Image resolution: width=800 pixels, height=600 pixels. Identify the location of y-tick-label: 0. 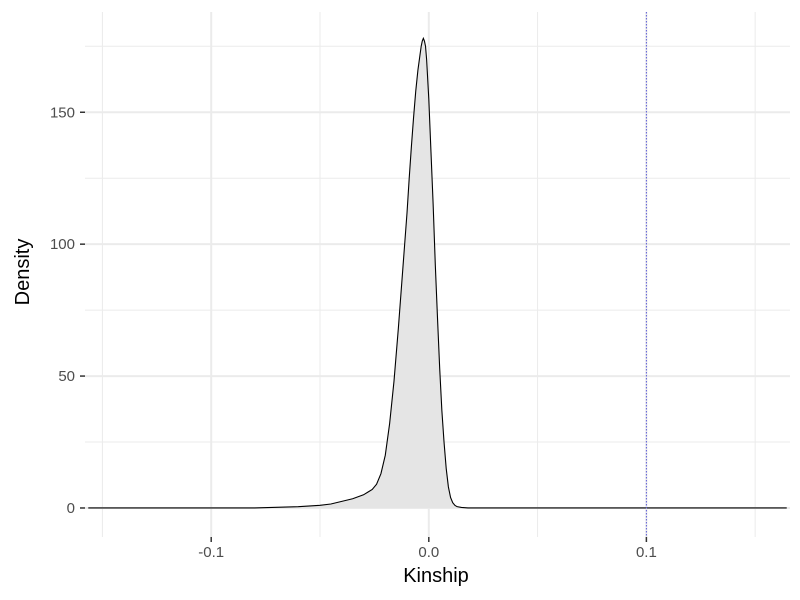
(71, 508).